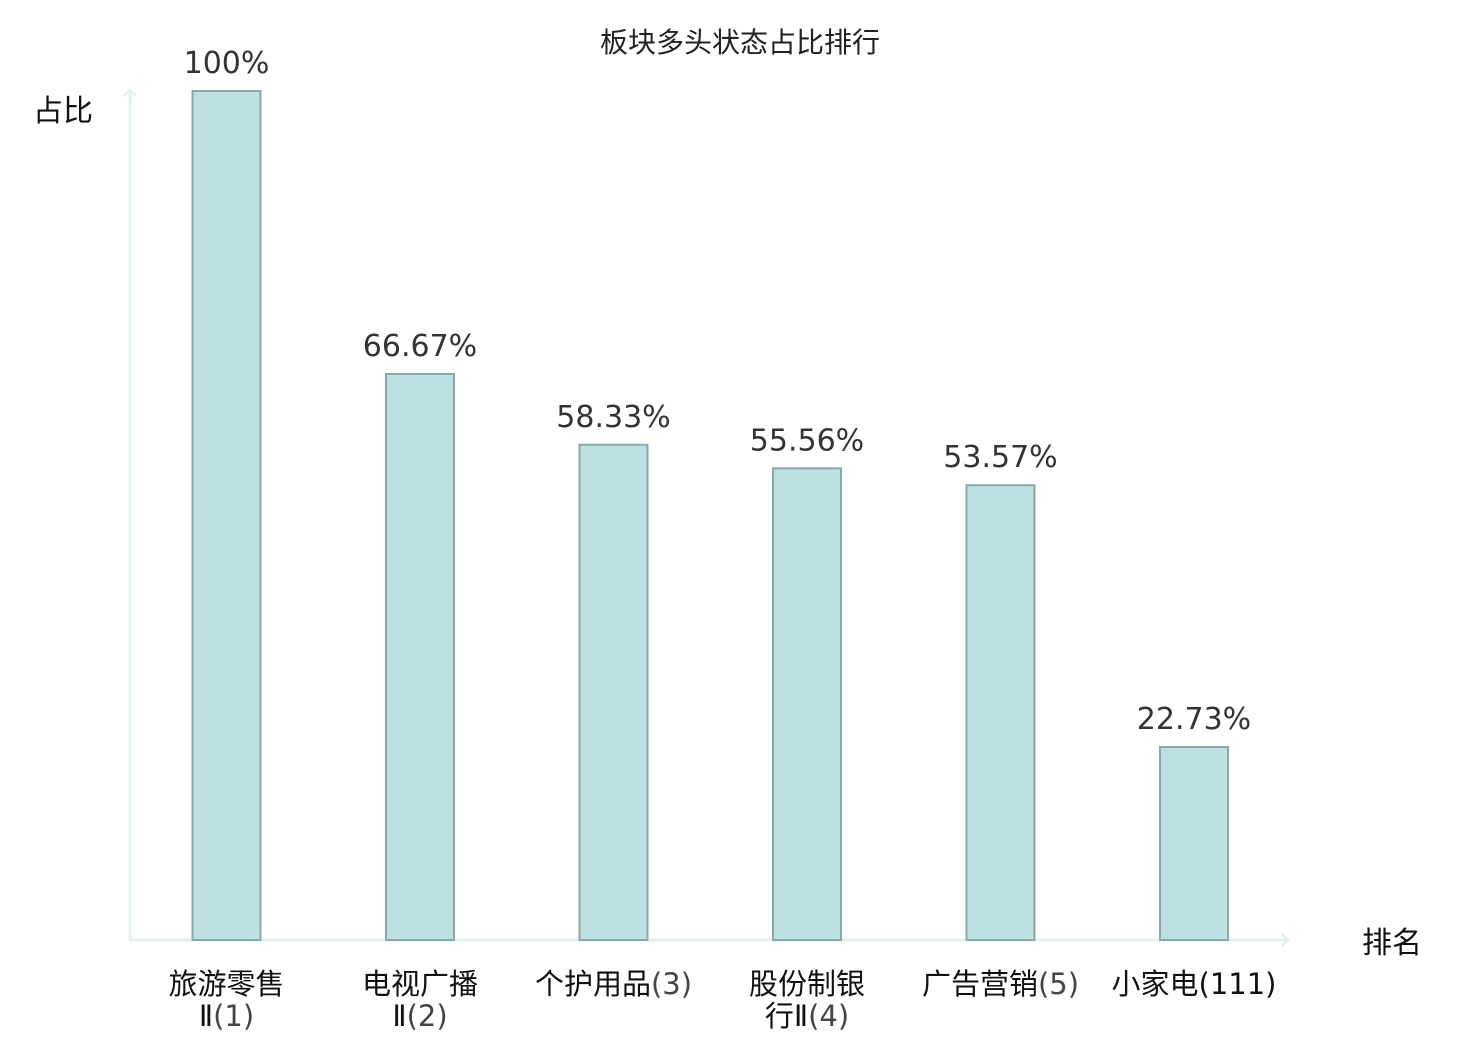  I want to click on value-label-3: 58.33%, so click(613, 417).